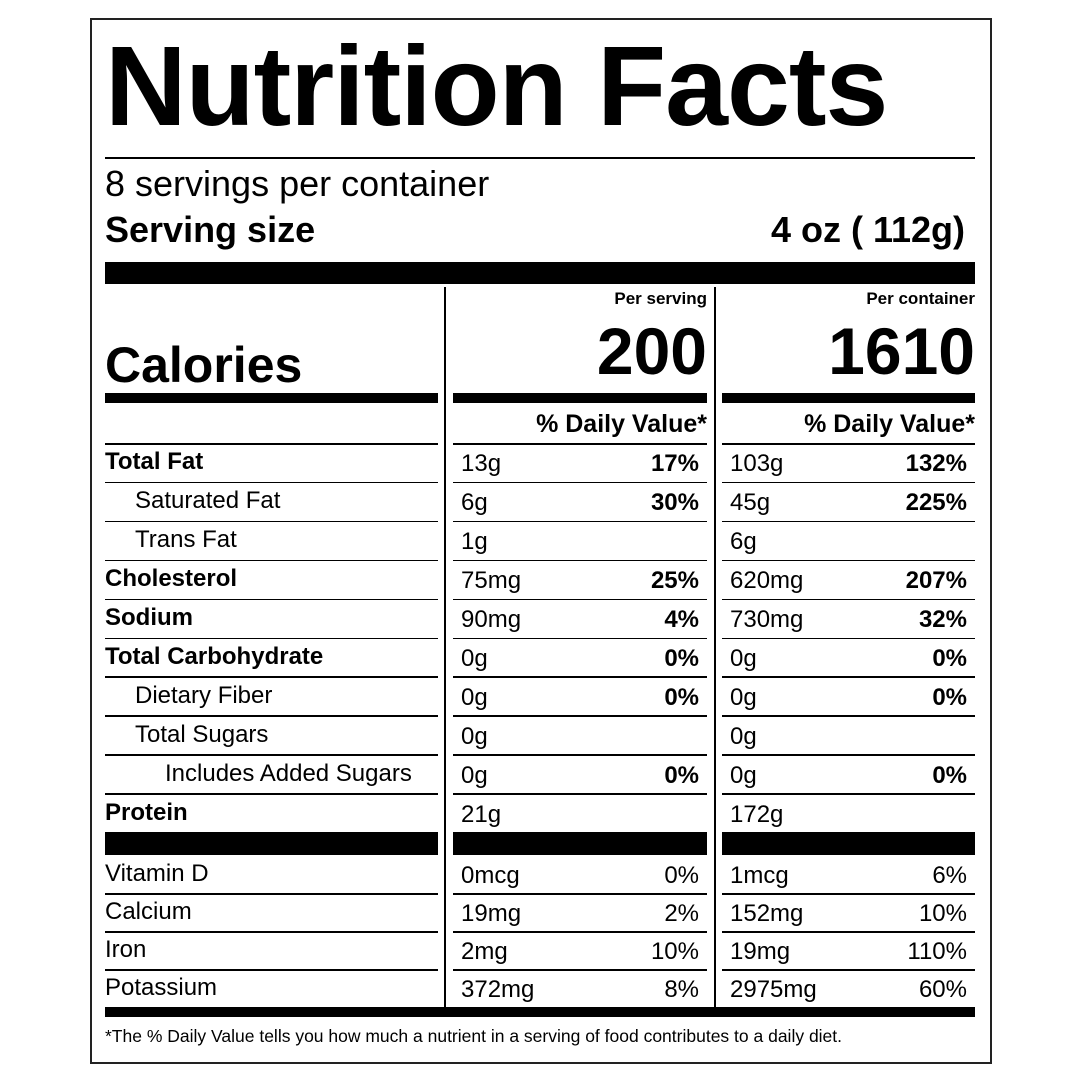 Image resolution: width=1080 pixels, height=1080 pixels. Describe the element at coordinates (204, 695) in the screenshot. I see `nutrient-label: Dietary Fiber` at that location.